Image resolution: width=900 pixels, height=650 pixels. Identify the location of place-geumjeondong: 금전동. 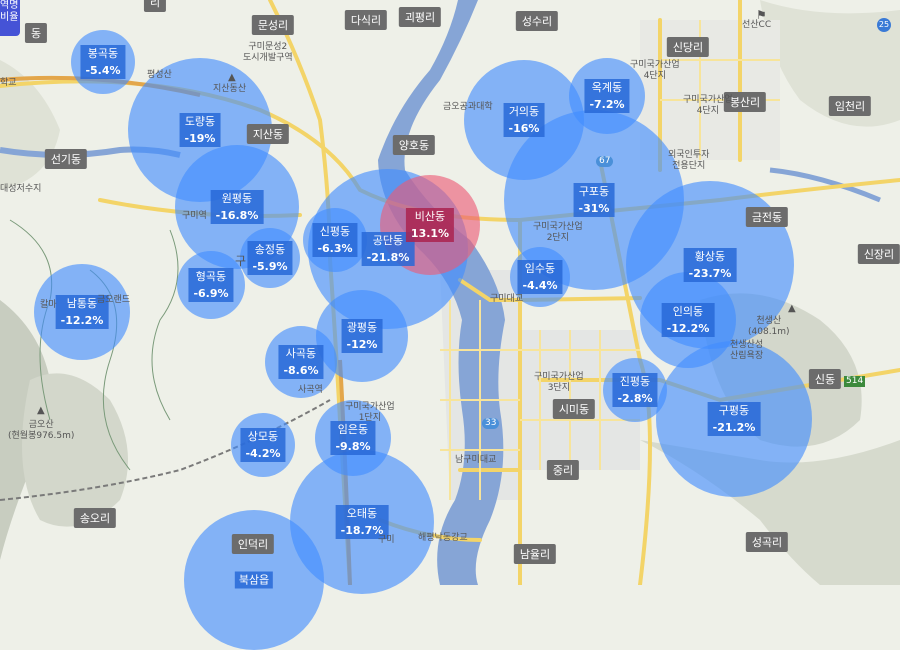
(767, 217).